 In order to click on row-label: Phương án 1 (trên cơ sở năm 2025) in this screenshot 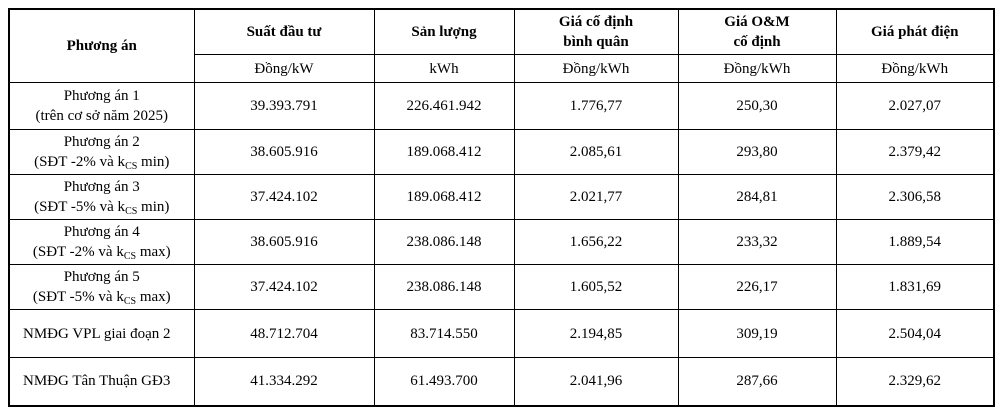, I will do `click(101, 106)`.